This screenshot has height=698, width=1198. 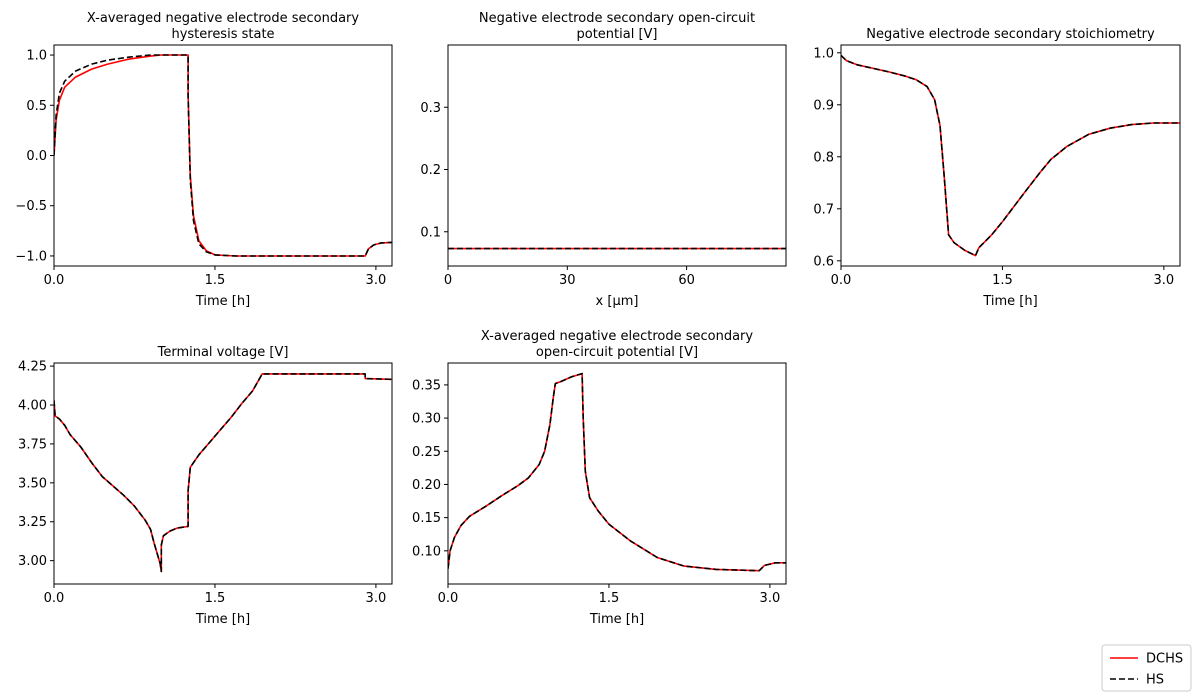 I want to click on x-tick-label: 60, so click(x=686, y=280).